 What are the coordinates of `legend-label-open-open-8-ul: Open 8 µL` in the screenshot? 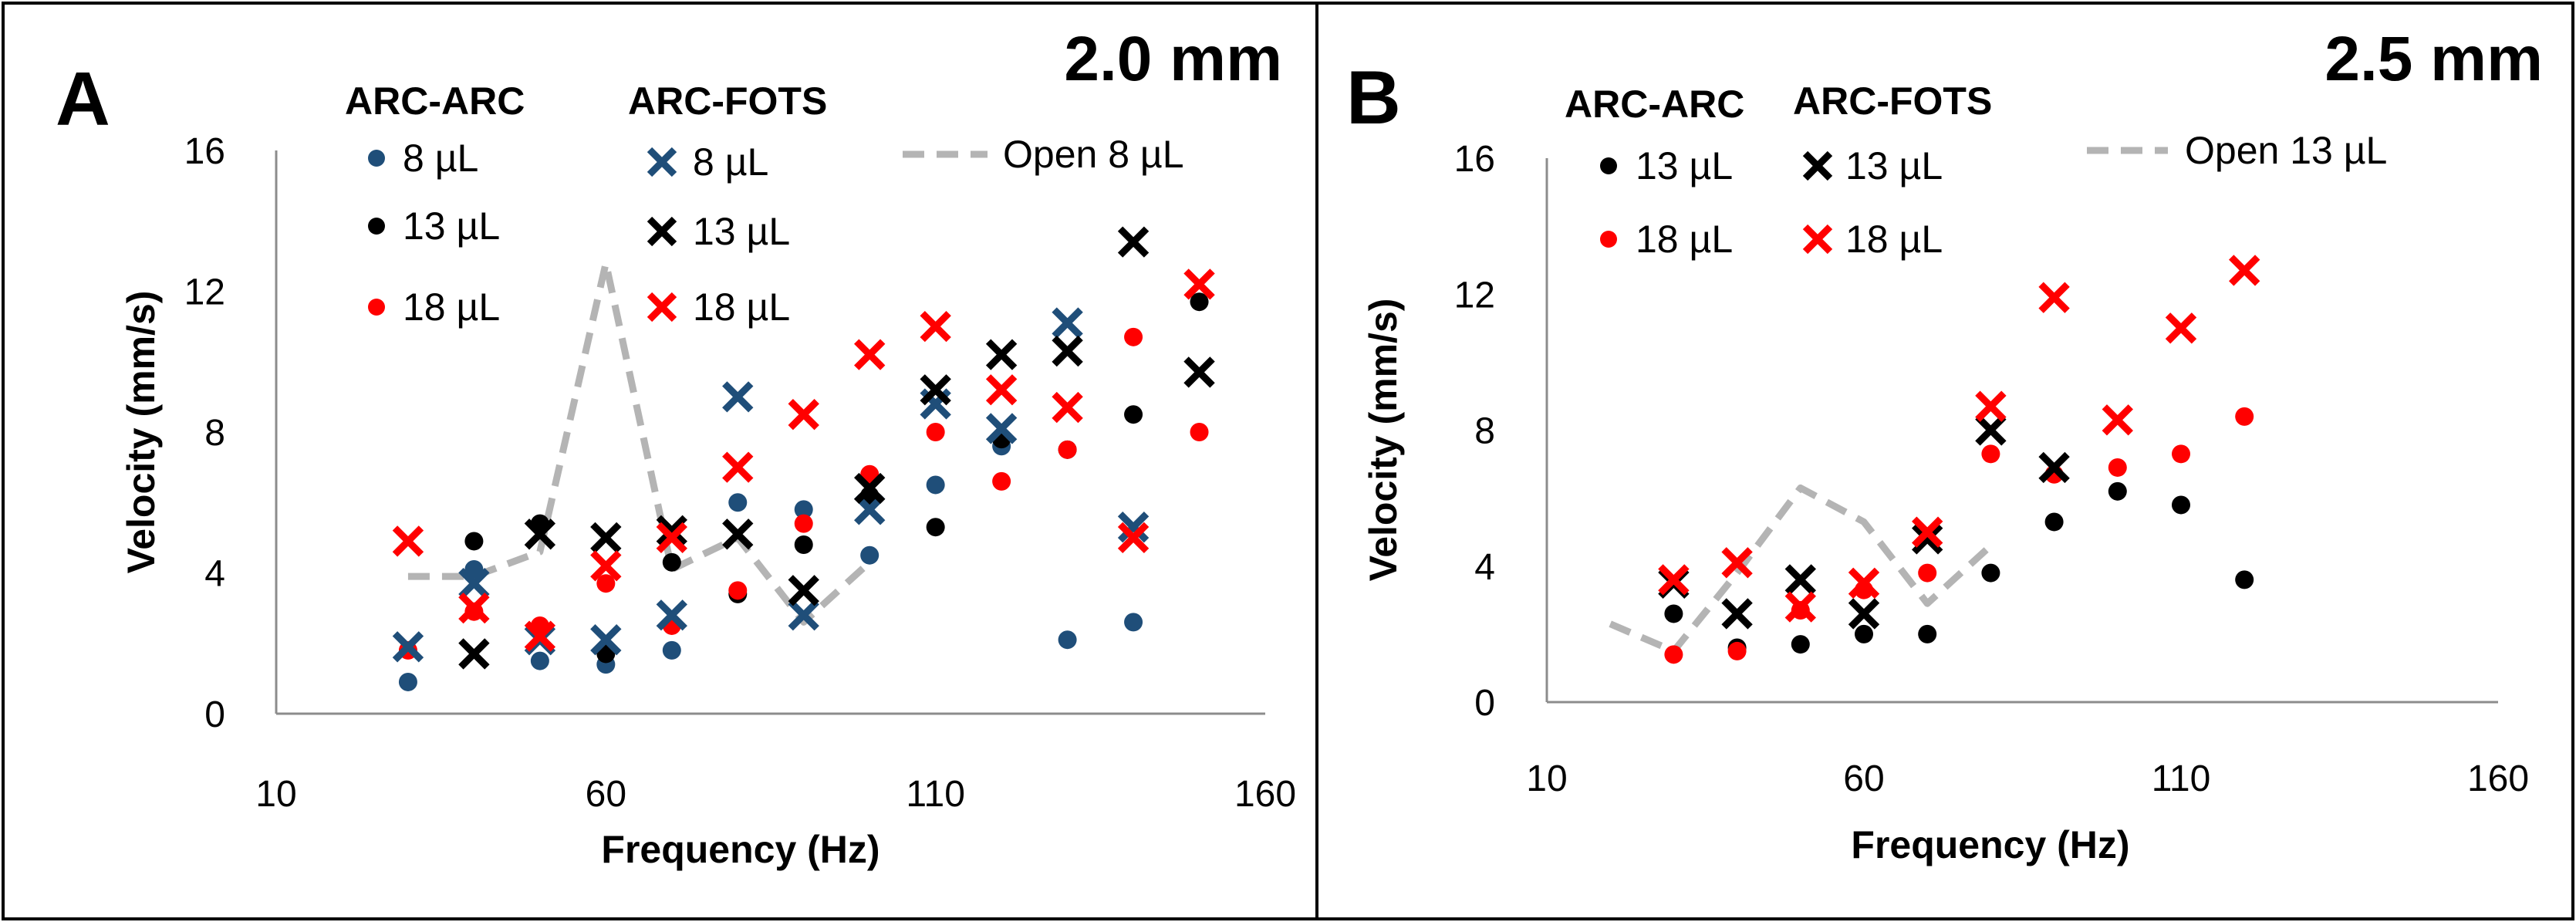 It's located at (1093, 155).